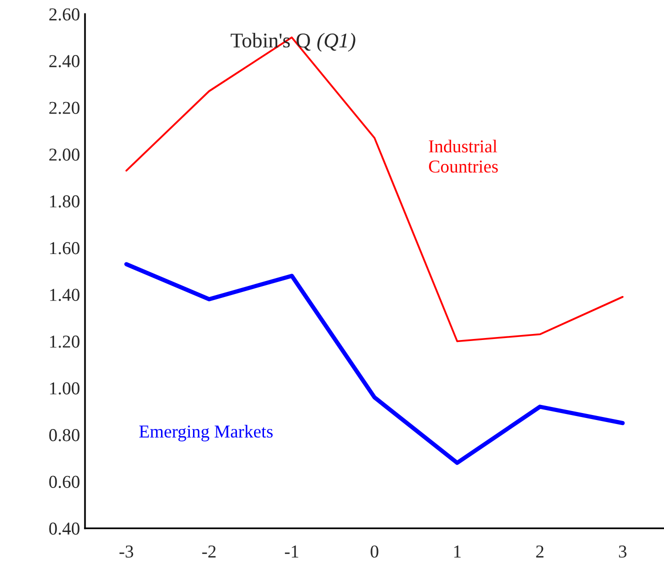 This screenshot has height=562, width=664. What do you see at coordinates (65, 248) in the screenshot?
I see `y-tick-label: 1.60` at bounding box center [65, 248].